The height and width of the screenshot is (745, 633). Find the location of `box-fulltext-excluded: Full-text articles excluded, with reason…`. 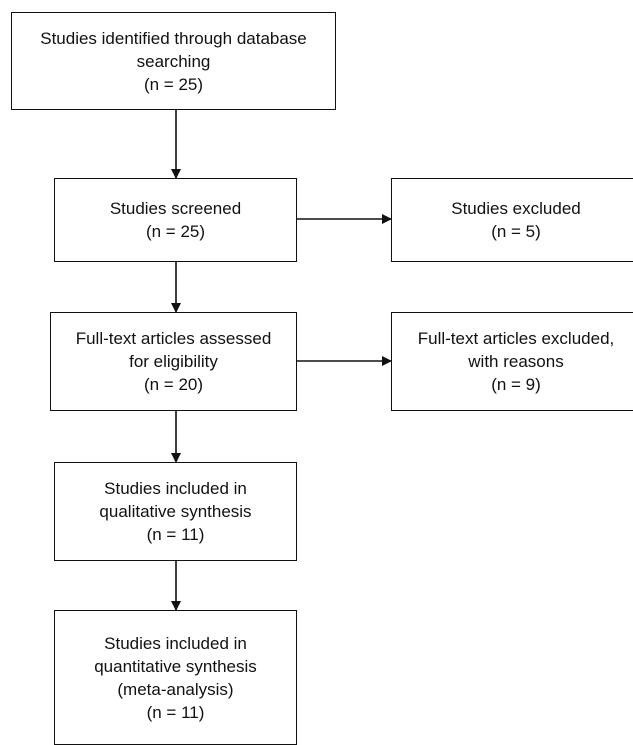

box-fulltext-excluded: Full-text articles excluded, with reason… is located at coordinates (512, 361).